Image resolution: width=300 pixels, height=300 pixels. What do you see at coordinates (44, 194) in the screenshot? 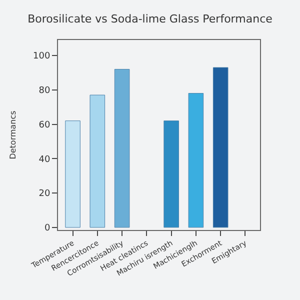
I see `y-tick-label: 20` at bounding box center [44, 194].